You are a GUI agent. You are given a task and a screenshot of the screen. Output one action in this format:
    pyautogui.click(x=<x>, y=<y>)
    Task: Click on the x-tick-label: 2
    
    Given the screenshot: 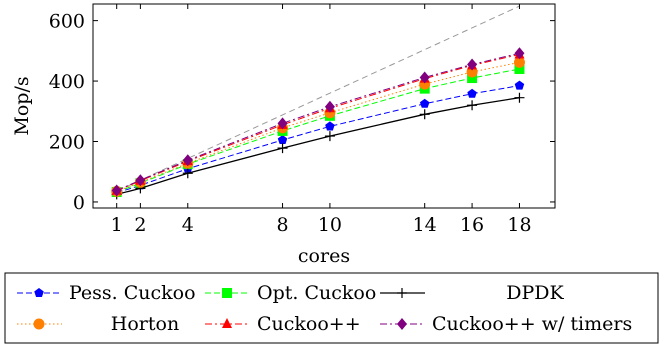 What is the action you would take?
    pyautogui.click(x=140, y=225)
    